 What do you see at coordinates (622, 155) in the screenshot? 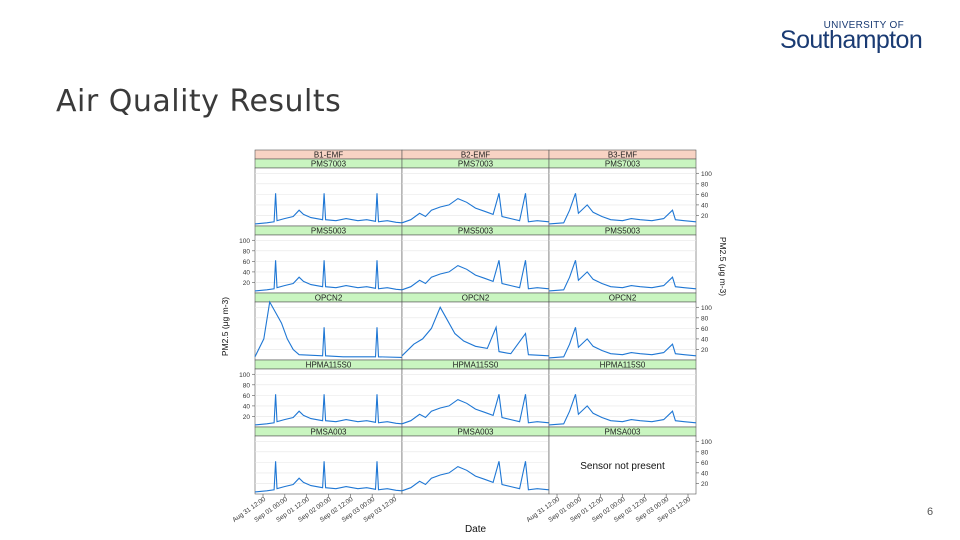
I see `column-strip-label: B3-EMF` at bounding box center [622, 155].